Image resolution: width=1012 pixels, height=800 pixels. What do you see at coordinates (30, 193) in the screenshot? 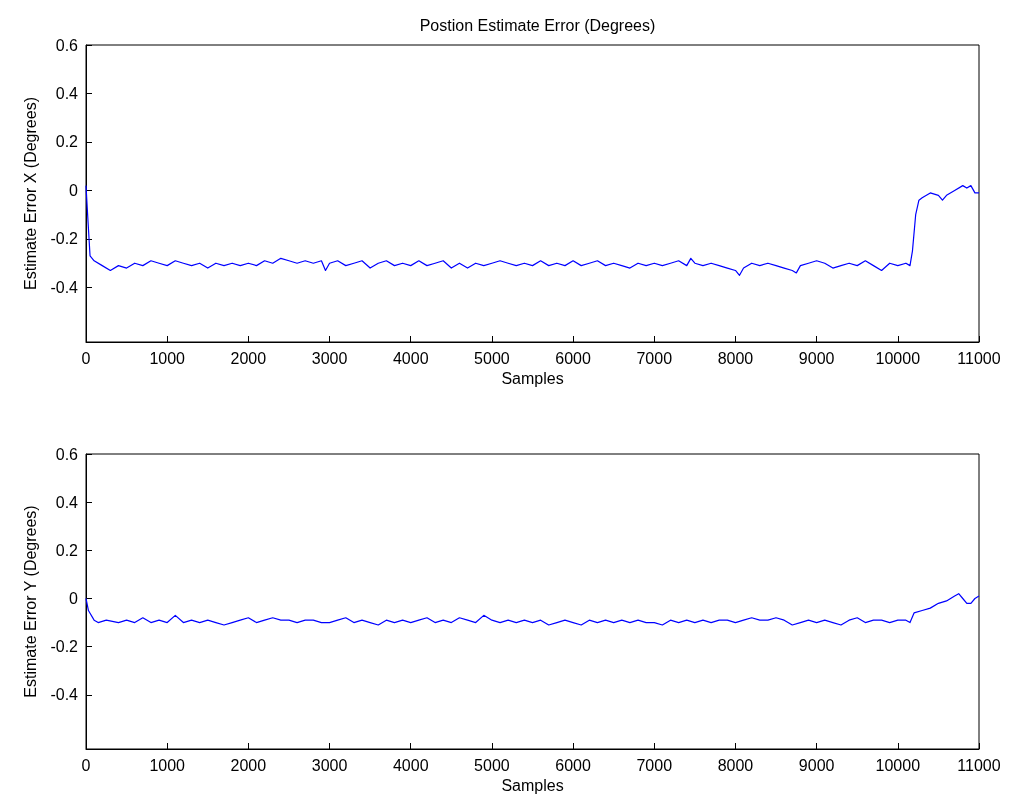
I see `y-axis-title: Estimate Error X (Degrees)` at bounding box center [30, 193].